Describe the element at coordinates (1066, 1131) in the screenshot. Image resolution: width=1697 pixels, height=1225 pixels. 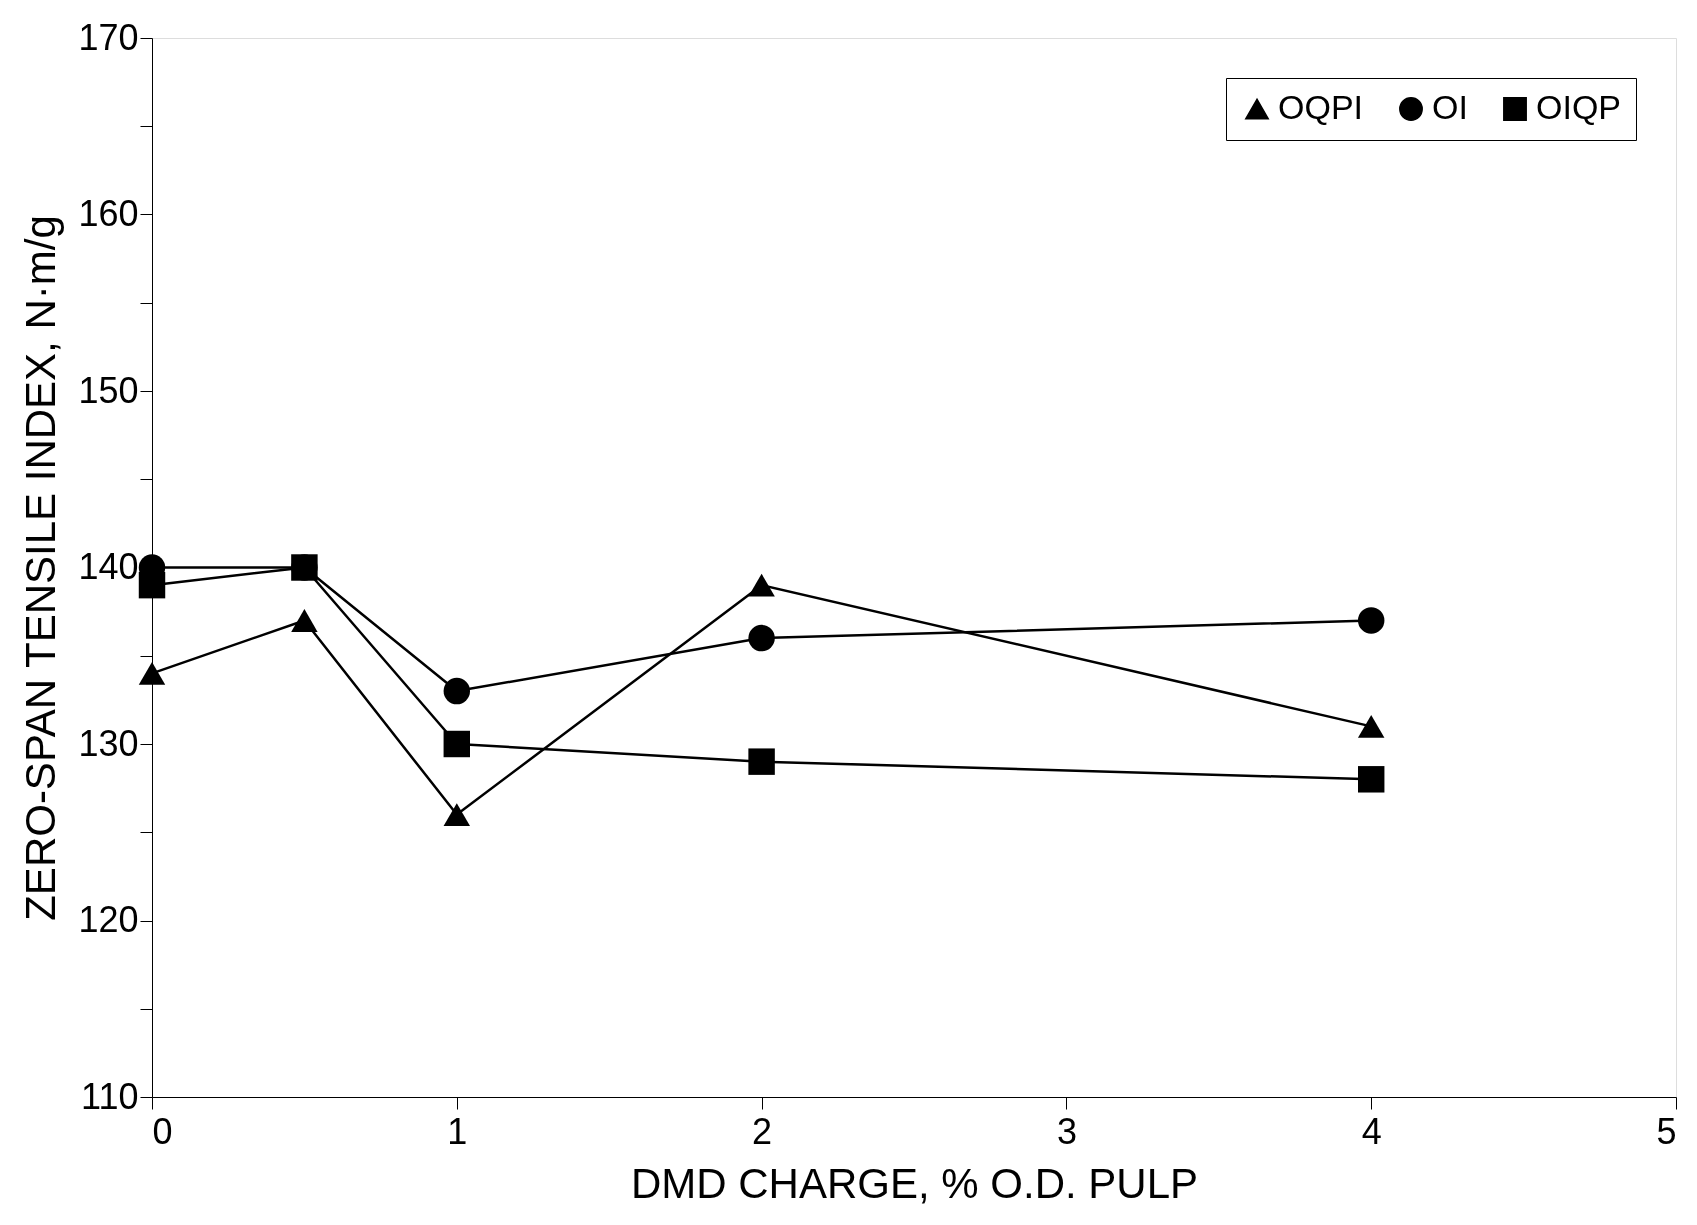
I see `x-tick-label: 3` at that location.